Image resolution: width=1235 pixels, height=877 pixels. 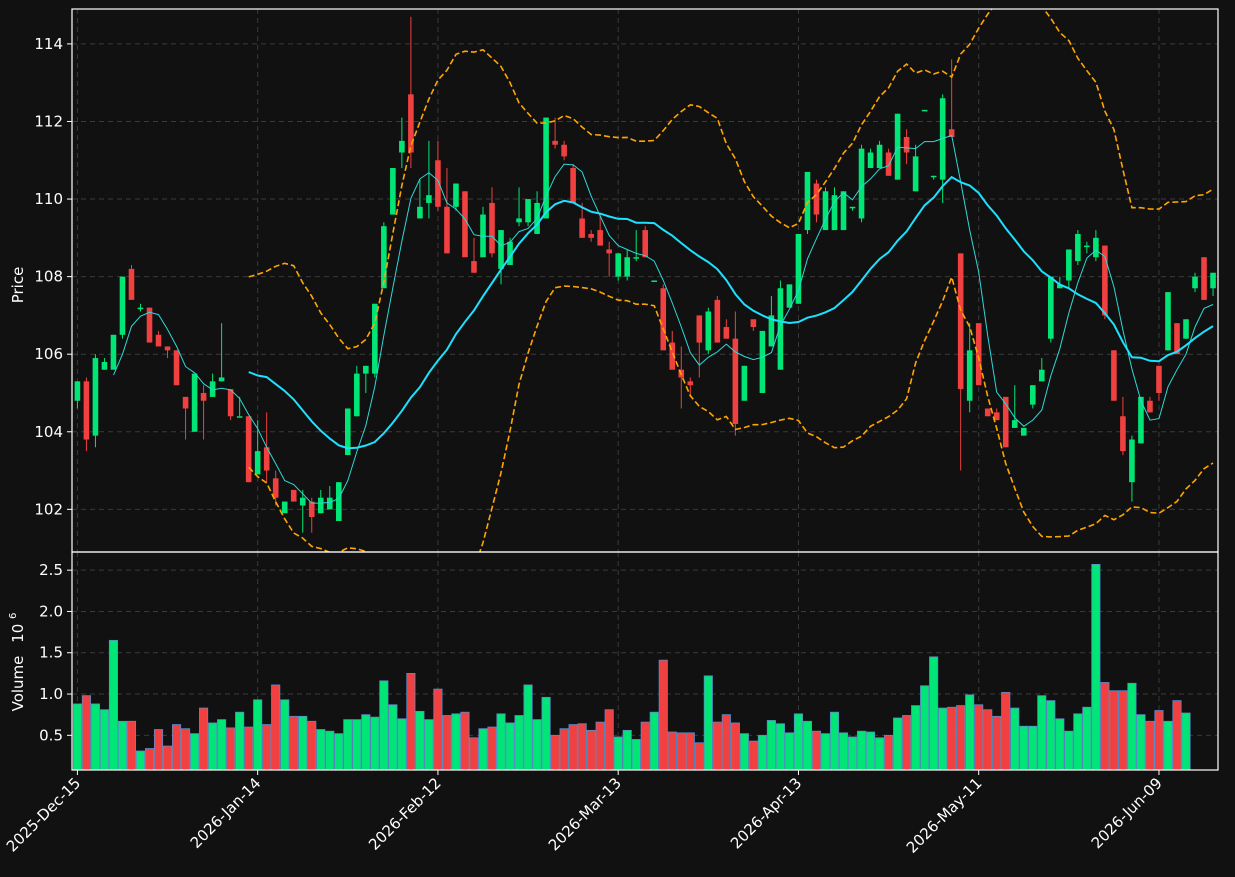 What do you see at coordinates (51, 611) in the screenshot?
I see `volume-ytick-label: 2.0` at bounding box center [51, 611].